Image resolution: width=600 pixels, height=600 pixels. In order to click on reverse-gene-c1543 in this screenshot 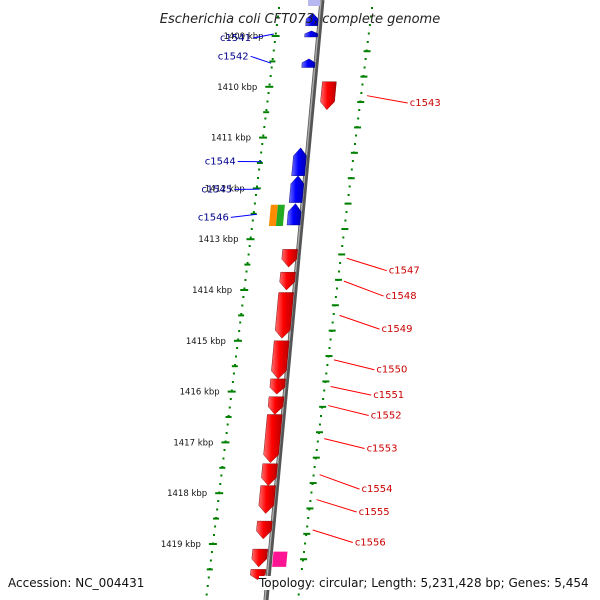, I will do `click(328, 96)`.